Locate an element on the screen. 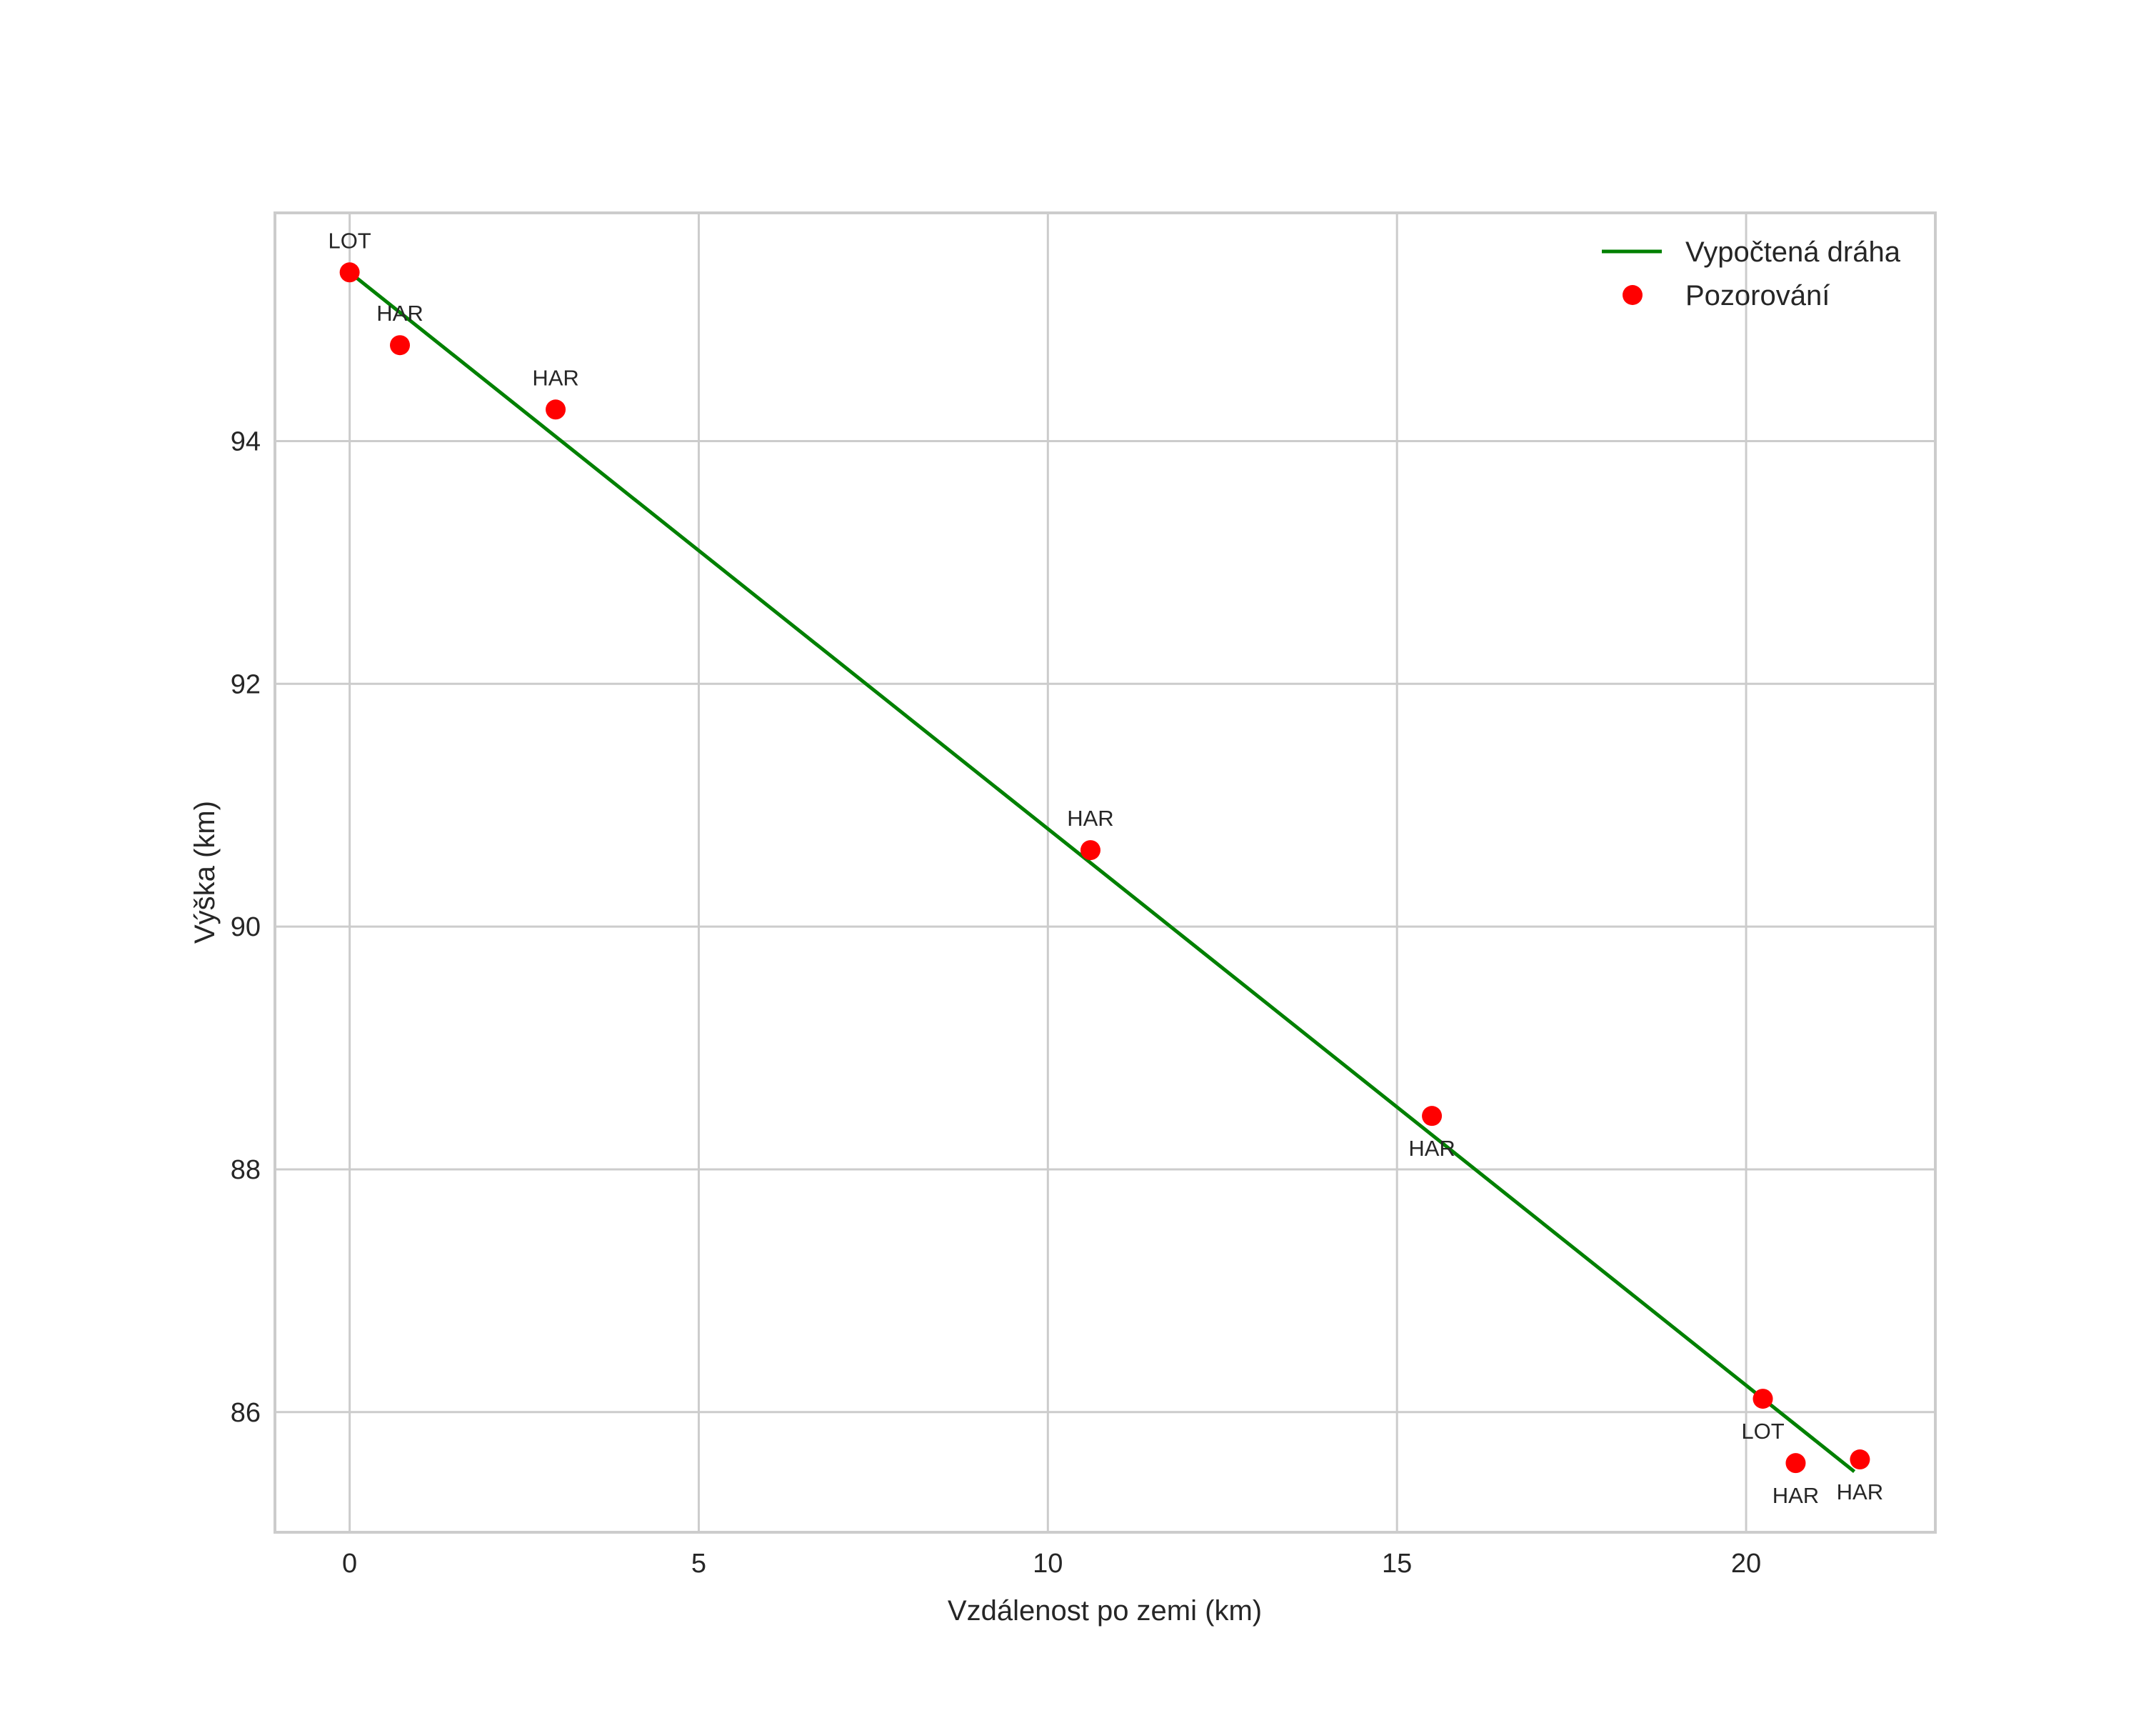  legend-label-line: Vypočtená dráha is located at coordinates (1793, 252).